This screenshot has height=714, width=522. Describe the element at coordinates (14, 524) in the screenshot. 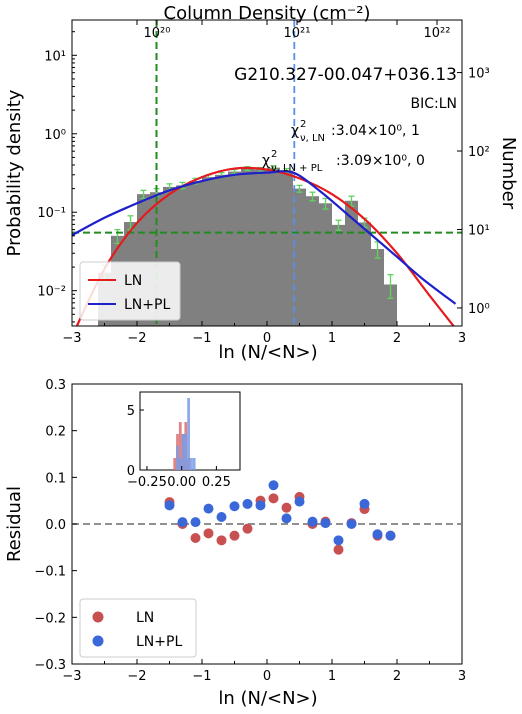

I see `bottom-y-axis-label: Residual` at that location.